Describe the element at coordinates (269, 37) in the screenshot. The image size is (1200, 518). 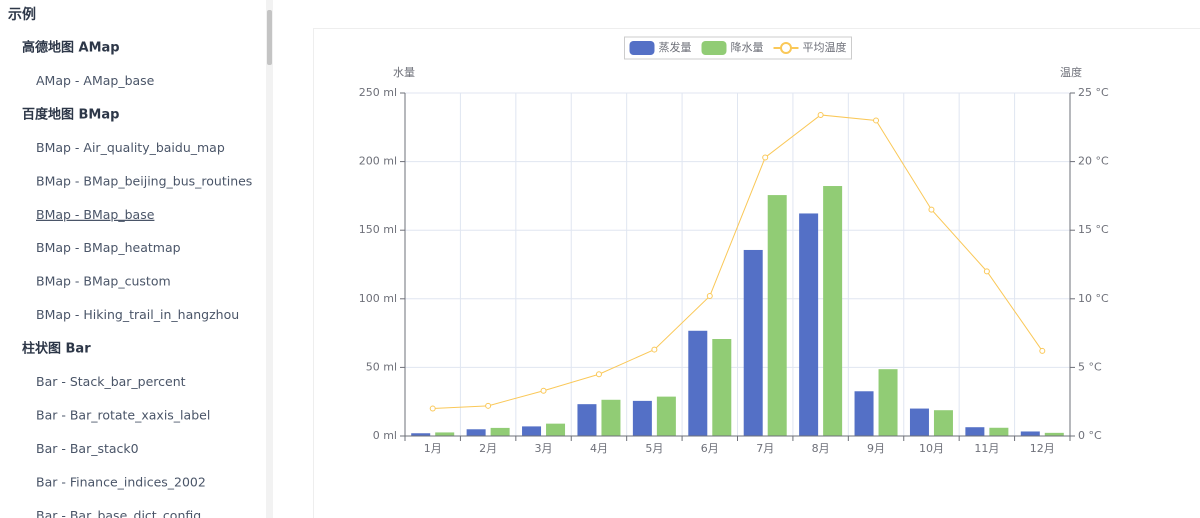
I see `scrollbar-thumb` at that location.